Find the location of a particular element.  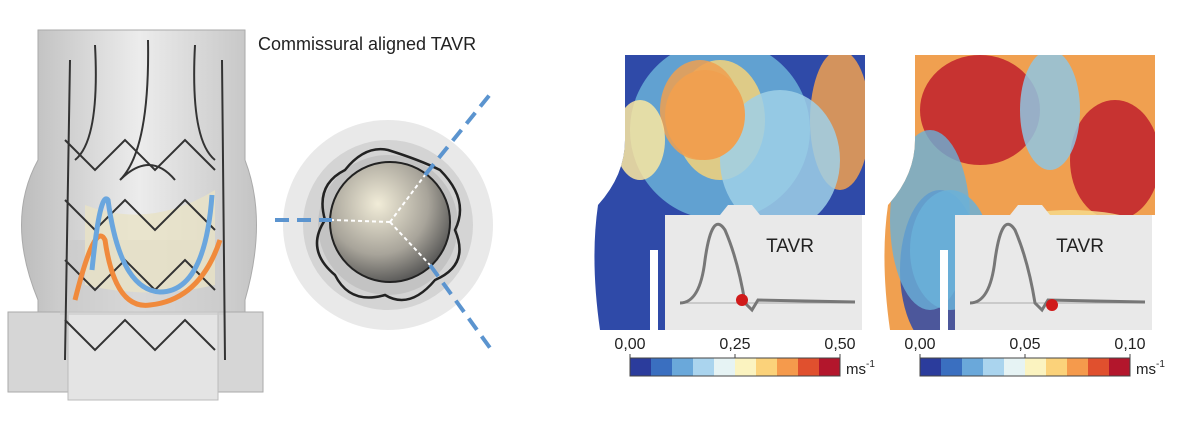

colorbar-tick-label: 0,10 is located at coordinates (1129, 344).